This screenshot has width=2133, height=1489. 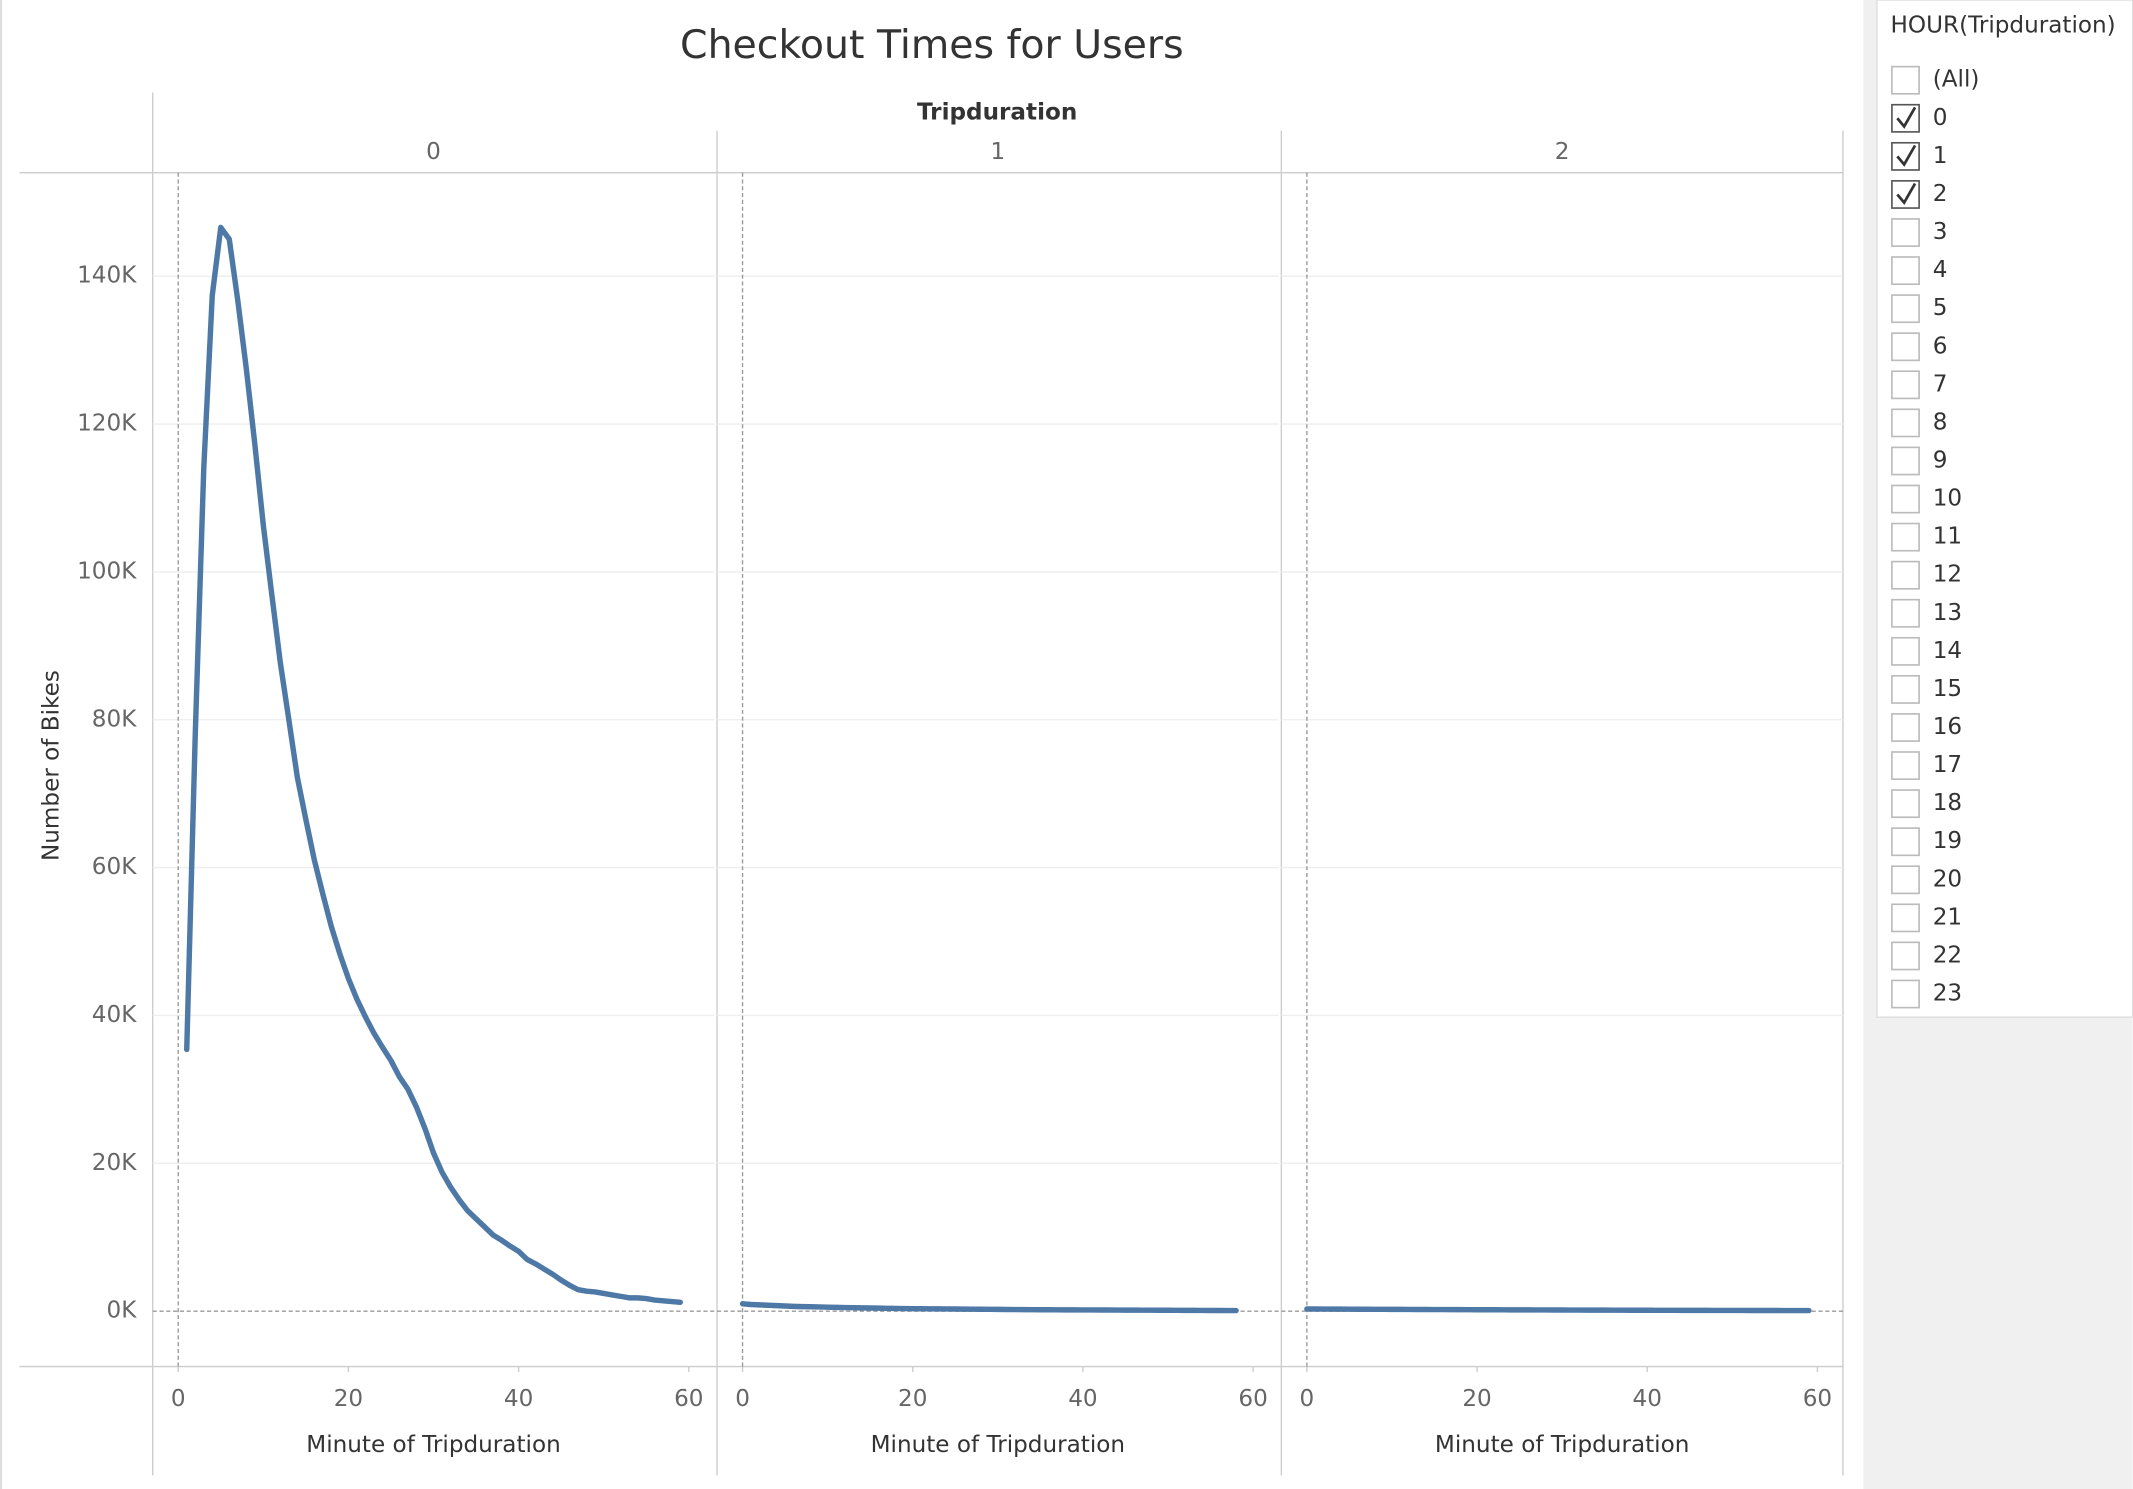 What do you see at coordinates (932, 45) in the screenshot?
I see `chart-title: Checkout Times for Users` at bounding box center [932, 45].